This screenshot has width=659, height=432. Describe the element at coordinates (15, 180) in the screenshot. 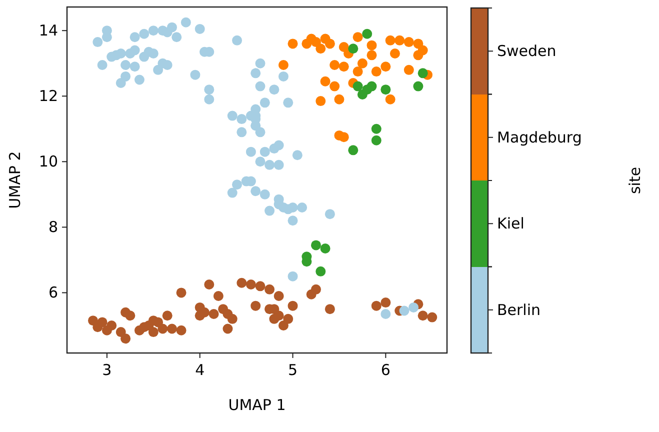

I see `y-axis-title: UMAP 2` at that location.